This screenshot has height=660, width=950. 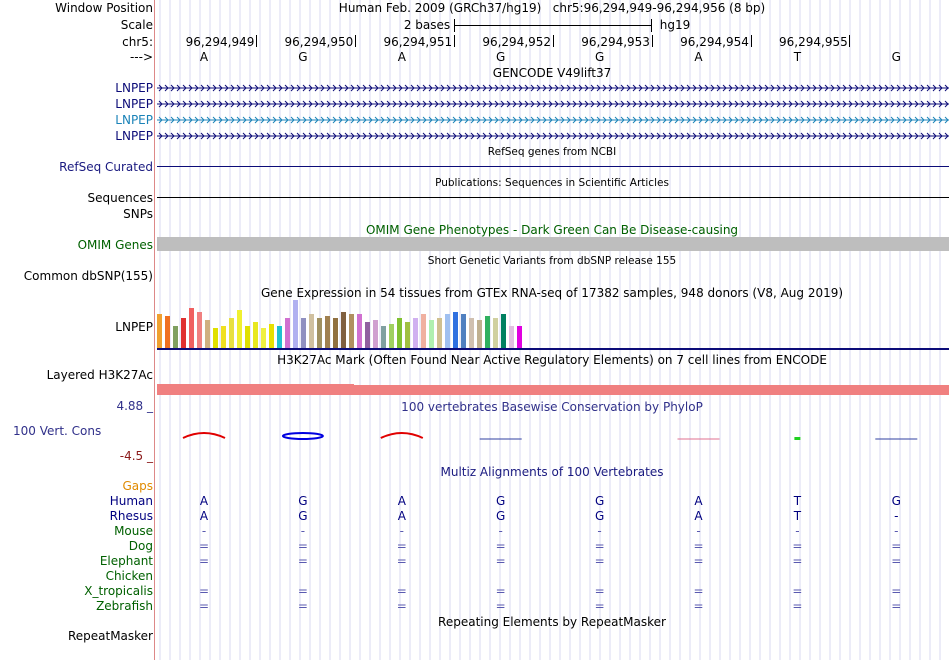 I want to click on sequences-label: Sequences, so click(x=120, y=198).